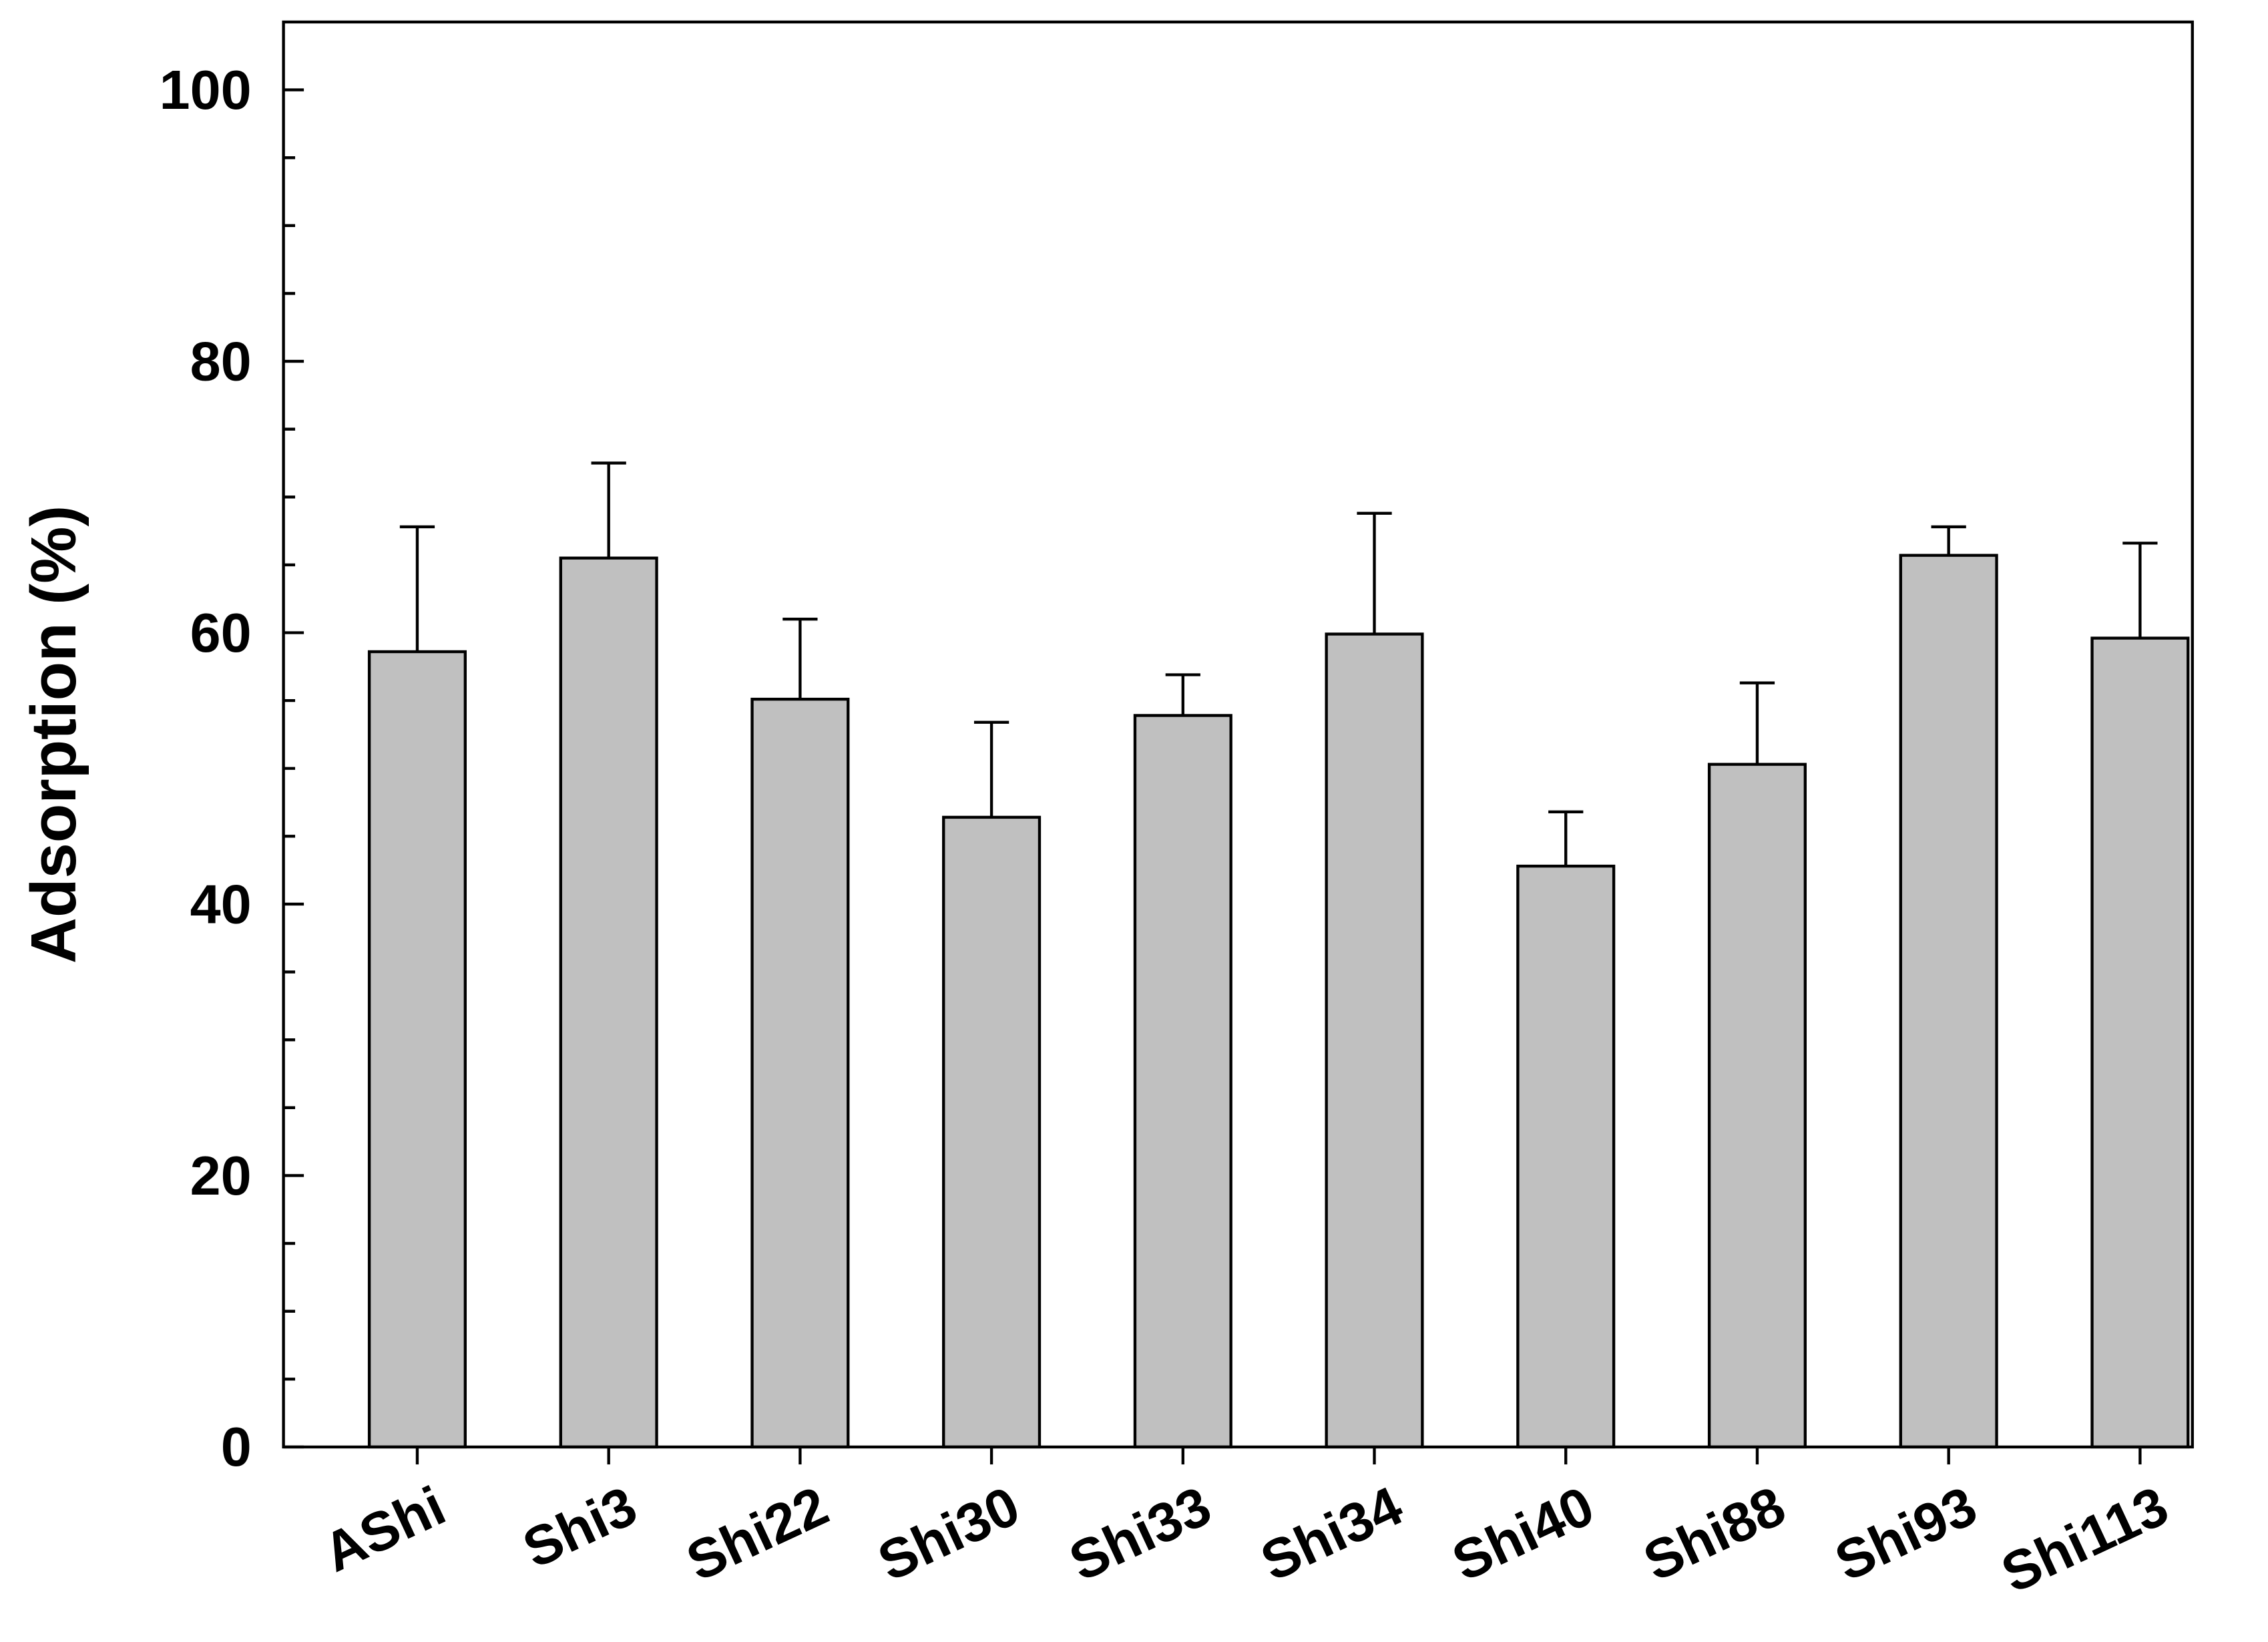 This screenshot has width=2268, height=1642. What do you see at coordinates (1714, 1533) in the screenshot?
I see `x-tick-label: Shi88` at bounding box center [1714, 1533].